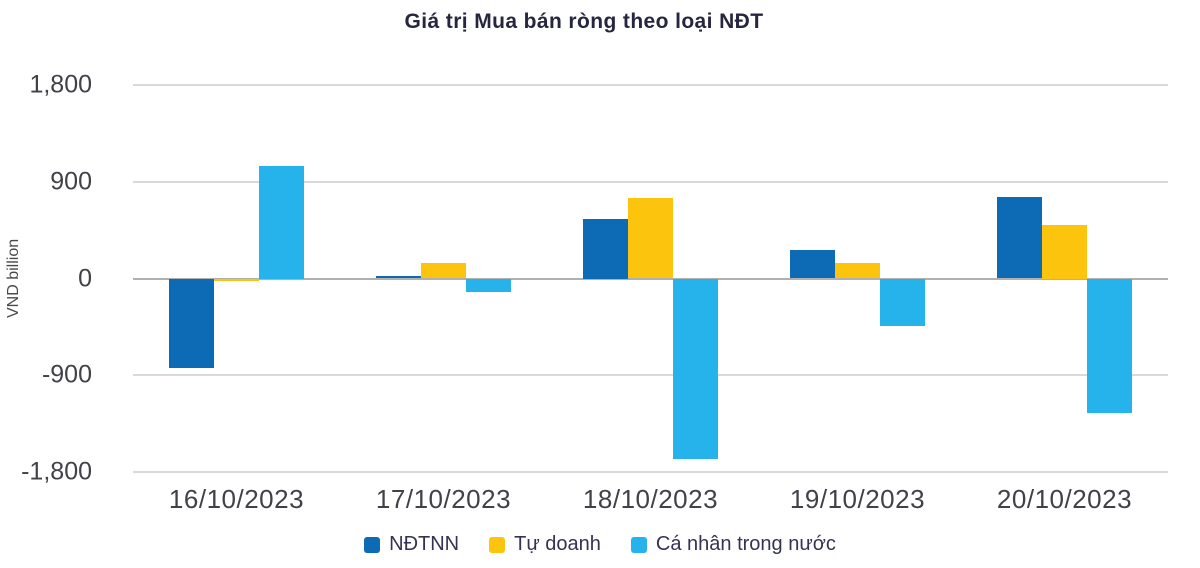 The height and width of the screenshot is (568, 1200). Describe the element at coordinates (695, 368) in the screenshot. I see `bar-cá-nhân-trong-nước-18-10-2023` at that location.